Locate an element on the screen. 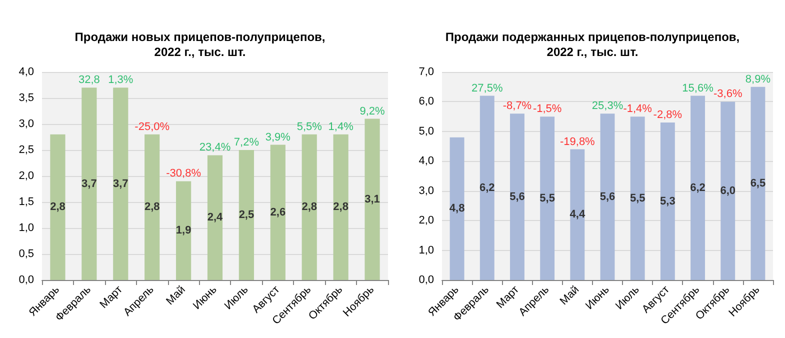 The width and height of the screenshot is (785, 338). annotation: 1,4% is located at coordinates (341, 126).